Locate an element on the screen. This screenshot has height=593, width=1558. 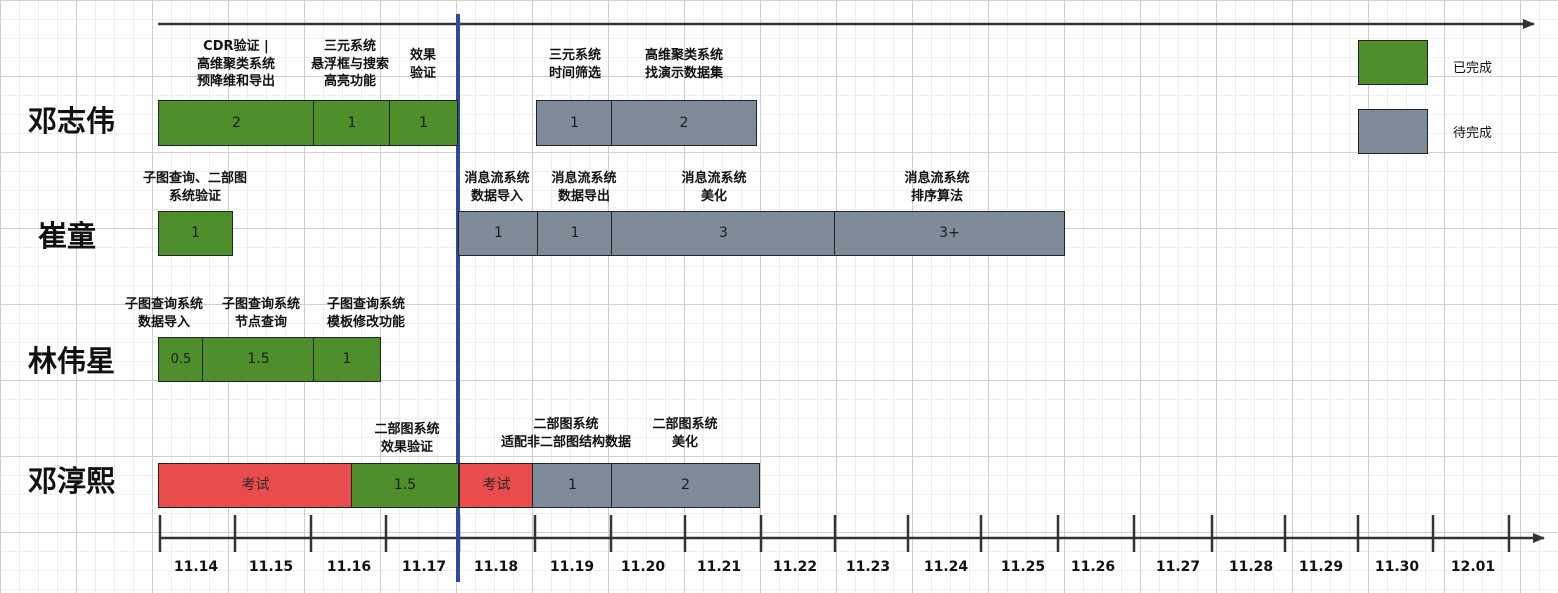
date-label: 11.21 is located at coordinates (719, 567).